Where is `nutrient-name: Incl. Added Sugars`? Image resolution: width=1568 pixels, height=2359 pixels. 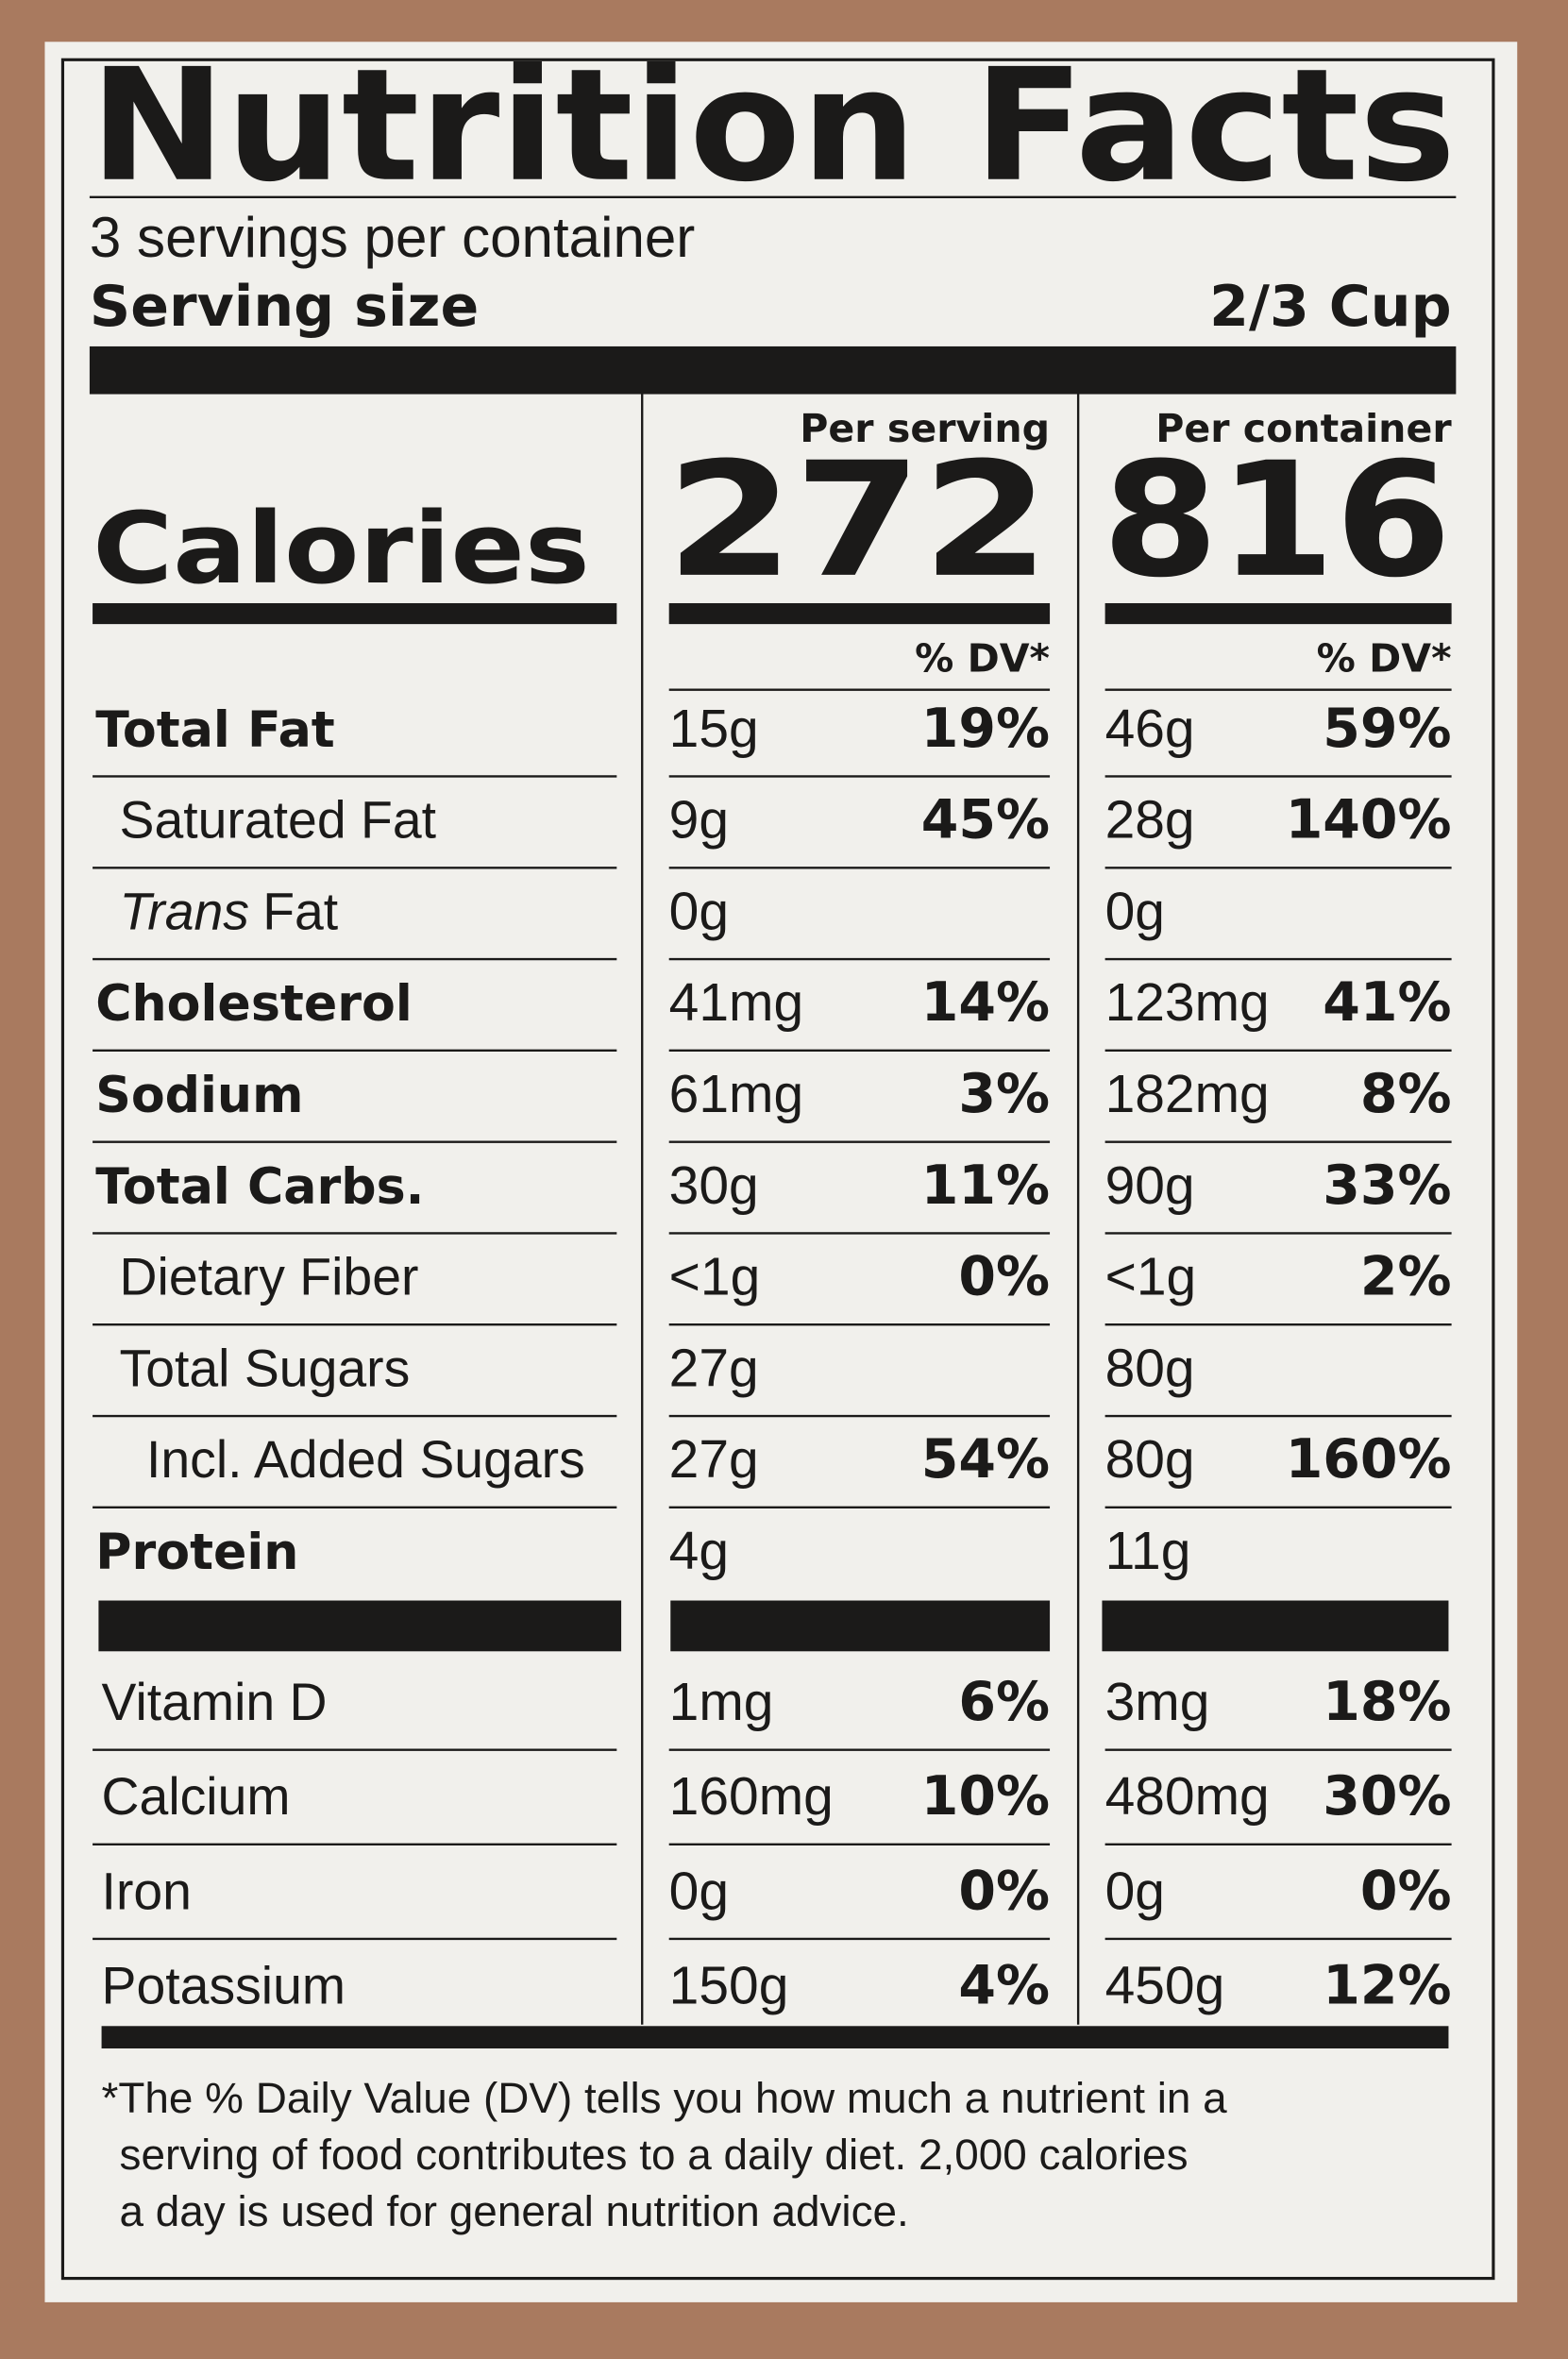 nutrient-name: Incl. Added Sugars is located at coordinates (365, 1459).